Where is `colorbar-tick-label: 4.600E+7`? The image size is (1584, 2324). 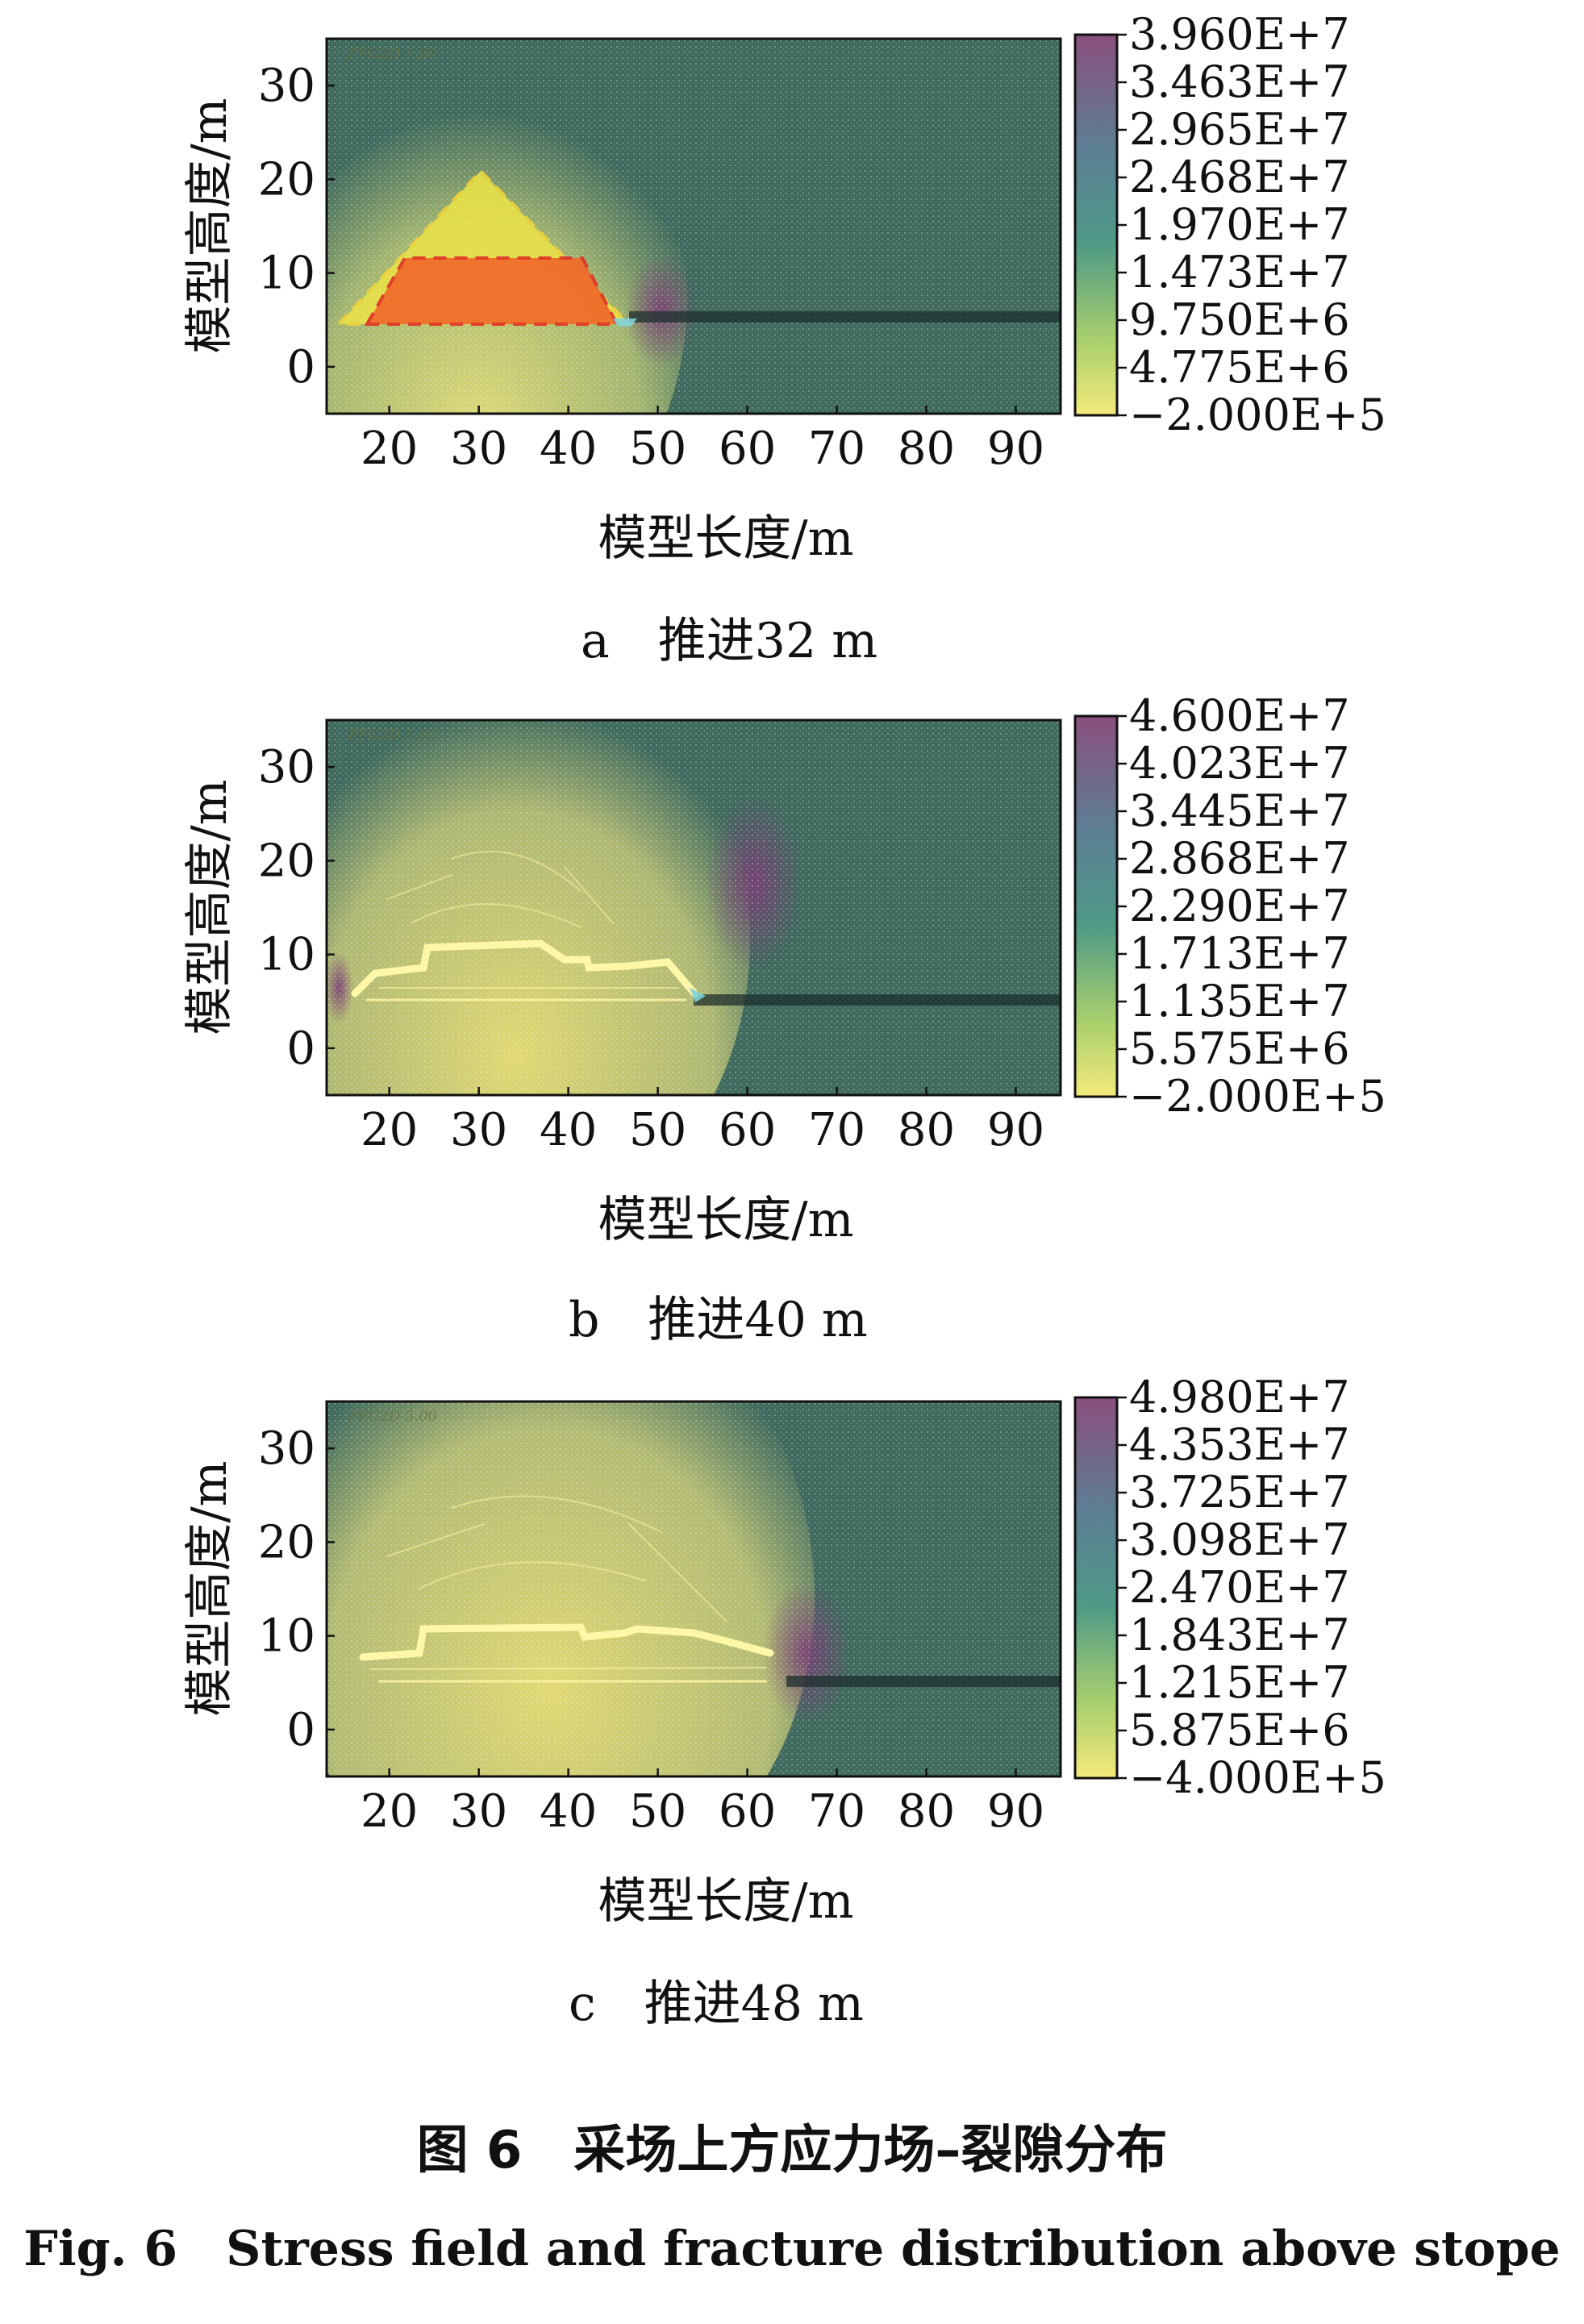
colorbar-tick-label: 4.600E+7 is located at coordinates (1239, 715).